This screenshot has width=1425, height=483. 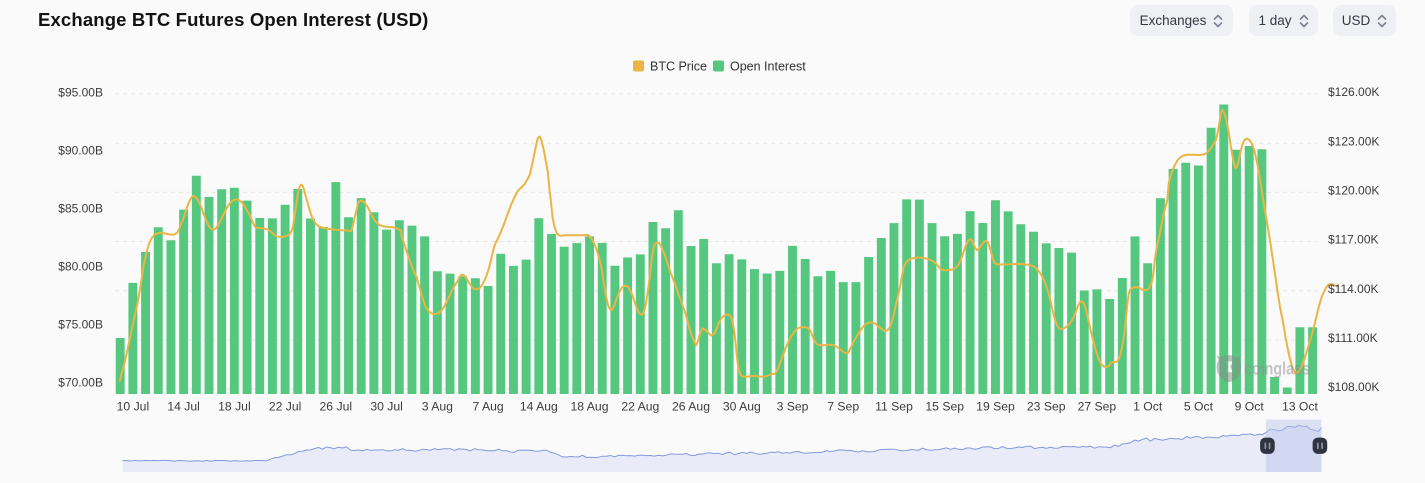 I want to click on svg-text: 26 Jul, so click(x=336, y=407).